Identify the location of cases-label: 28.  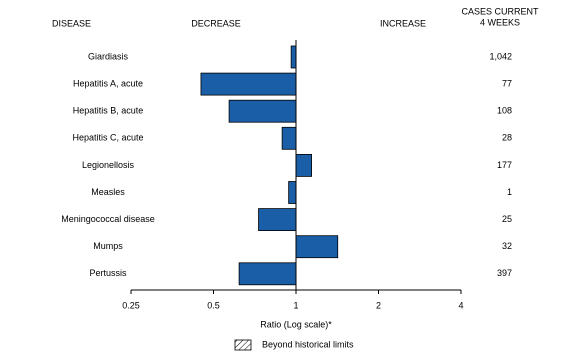
(507, 138).